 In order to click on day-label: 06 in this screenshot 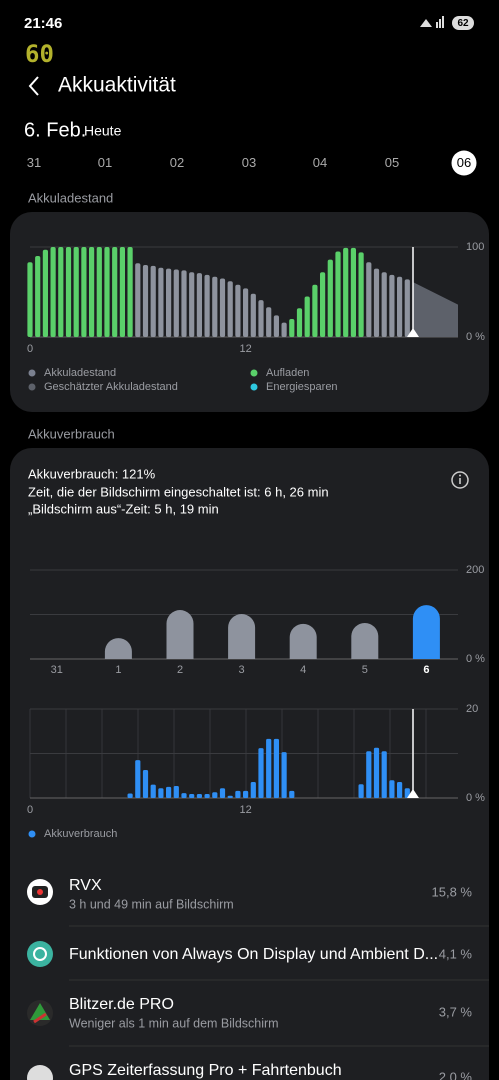, I will do `click(464, 162)`.